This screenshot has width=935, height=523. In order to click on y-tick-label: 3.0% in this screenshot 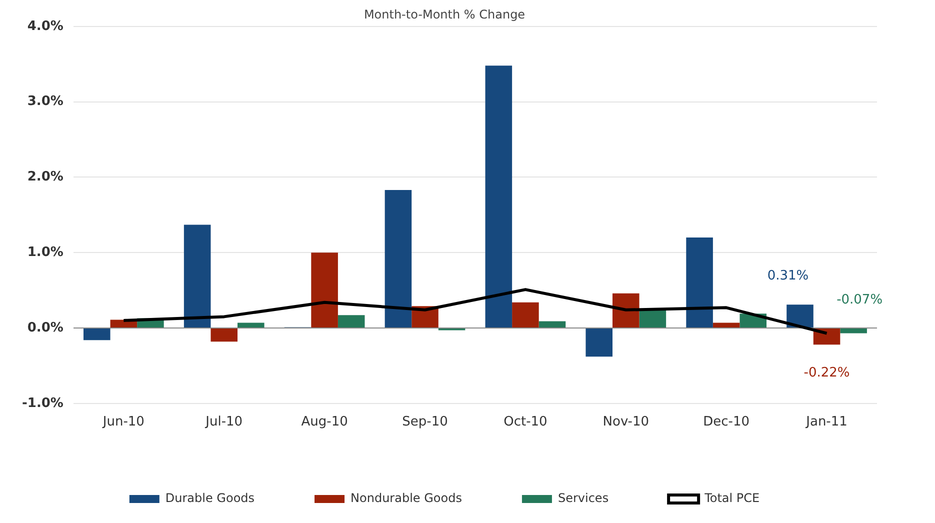, I will do `click(45, 102)`.